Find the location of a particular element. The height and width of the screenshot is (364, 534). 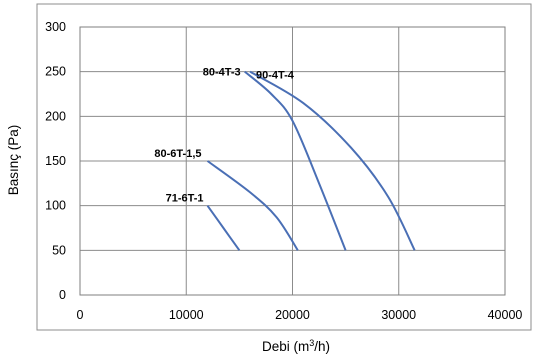

x-axis-title-unit: /h) is located at coordinates (322, 346).